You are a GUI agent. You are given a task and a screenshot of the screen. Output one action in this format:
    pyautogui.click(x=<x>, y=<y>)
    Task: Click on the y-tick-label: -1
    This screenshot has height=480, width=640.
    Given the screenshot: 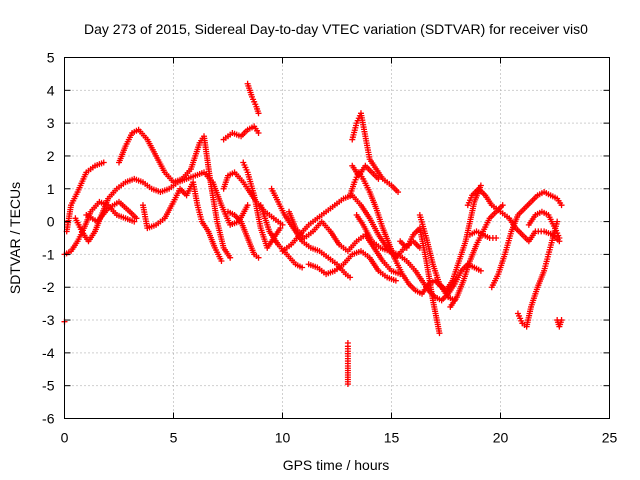 What is the action you would take?
    pyautogui.click(x=48, y=254)
    